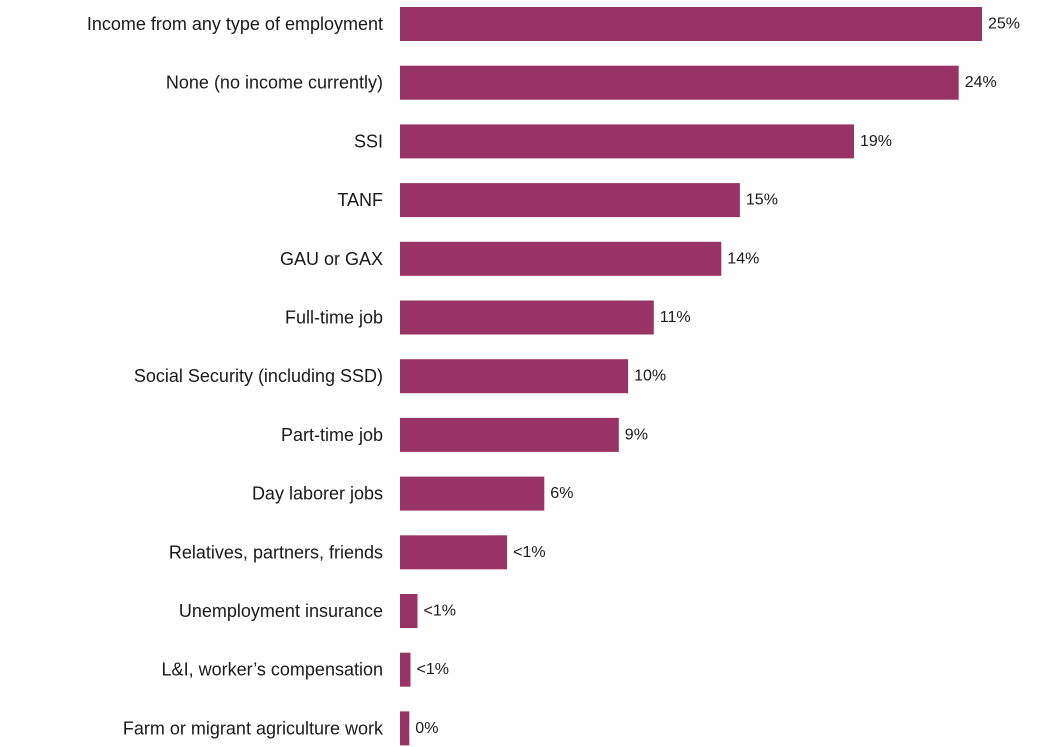 The width and height of the screenshot is (1040, 747). Describe the element at coordinates (762, 200) in the screenshot. I see `value-label: 15%` at that location.